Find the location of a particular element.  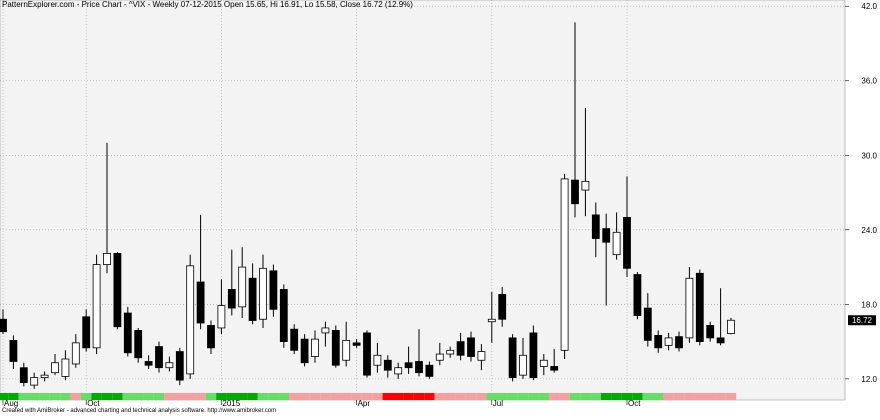

y-tick-label: 12.0 is located at coordinates (869, 379).